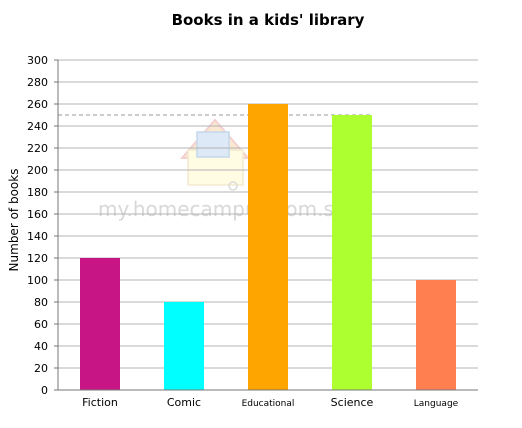  Describe the element at coordinates (37, 214) in the screenshot. I see `y-tick-label: 160` at that location.